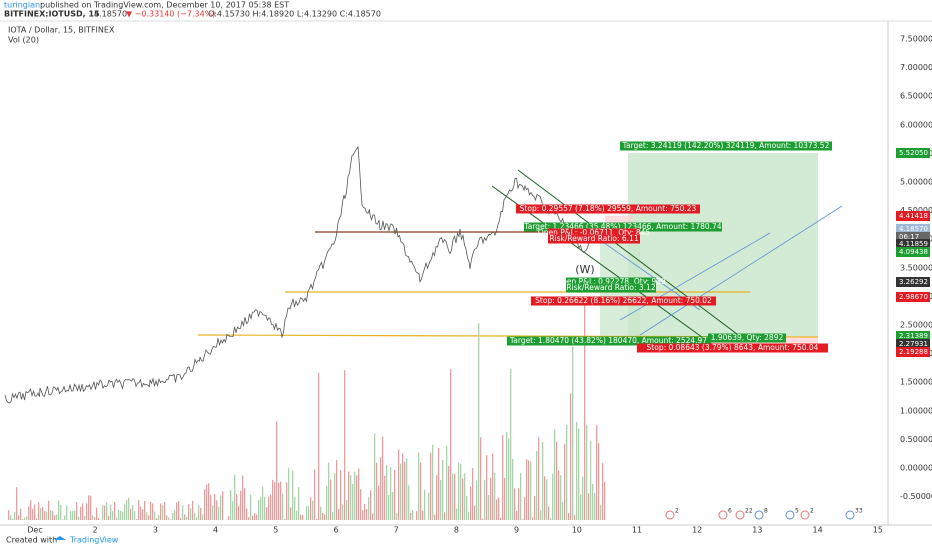  What do you see at coordinates (741, 270) in the screenshot?
I see `projection-arrow` at bounding box center [741, 270].